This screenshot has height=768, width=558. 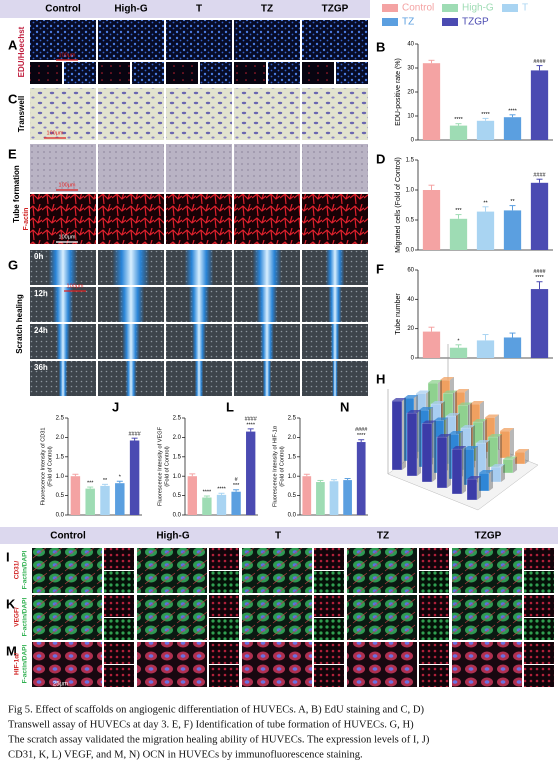 I want to click on time-label: 12h, so click(x=41, y=293).